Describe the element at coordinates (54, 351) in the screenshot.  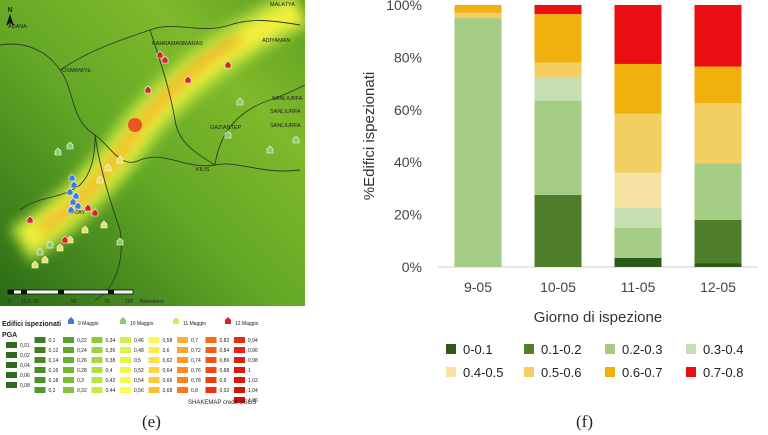
I see `pga-value: 0,12` at that location.